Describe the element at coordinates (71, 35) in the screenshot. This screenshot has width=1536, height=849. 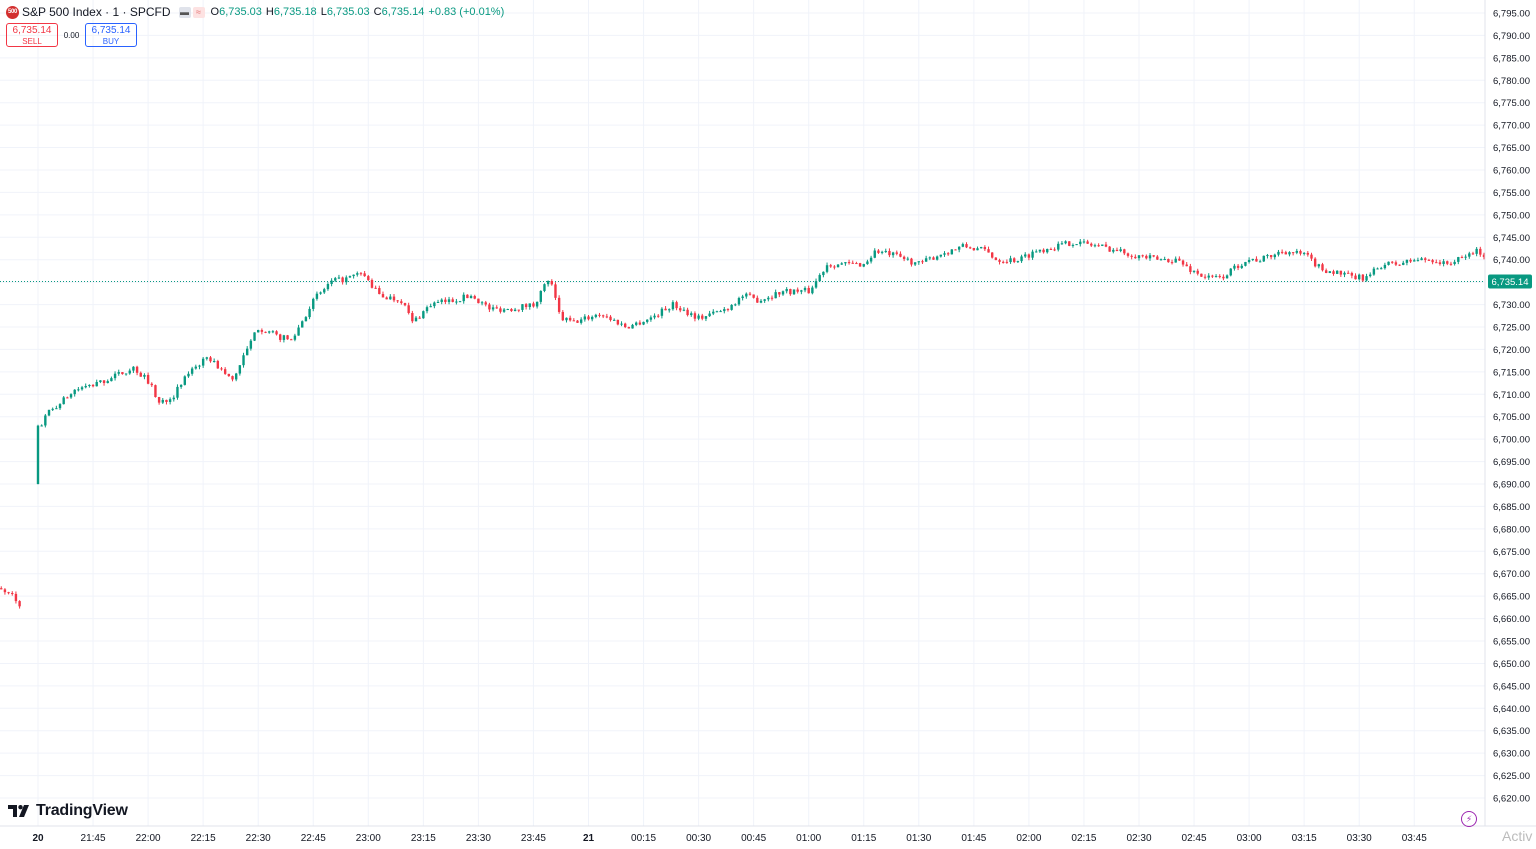
I see `spread-value: 0.00` at that location.